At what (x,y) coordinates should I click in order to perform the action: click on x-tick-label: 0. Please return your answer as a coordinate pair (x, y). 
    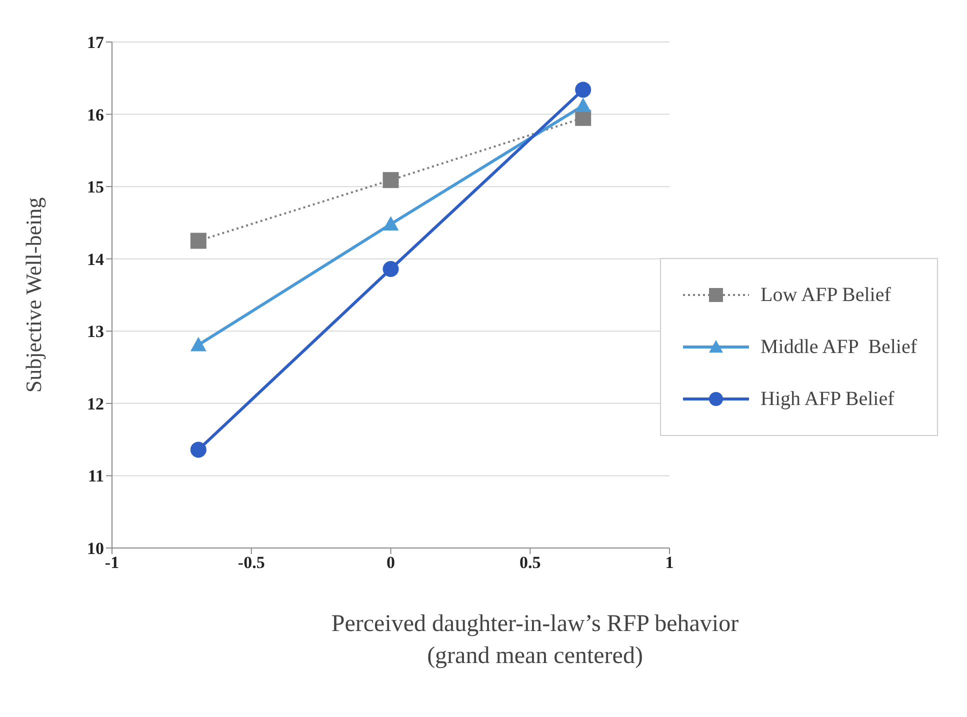
    Looking at the image, I should click on (391, 562).